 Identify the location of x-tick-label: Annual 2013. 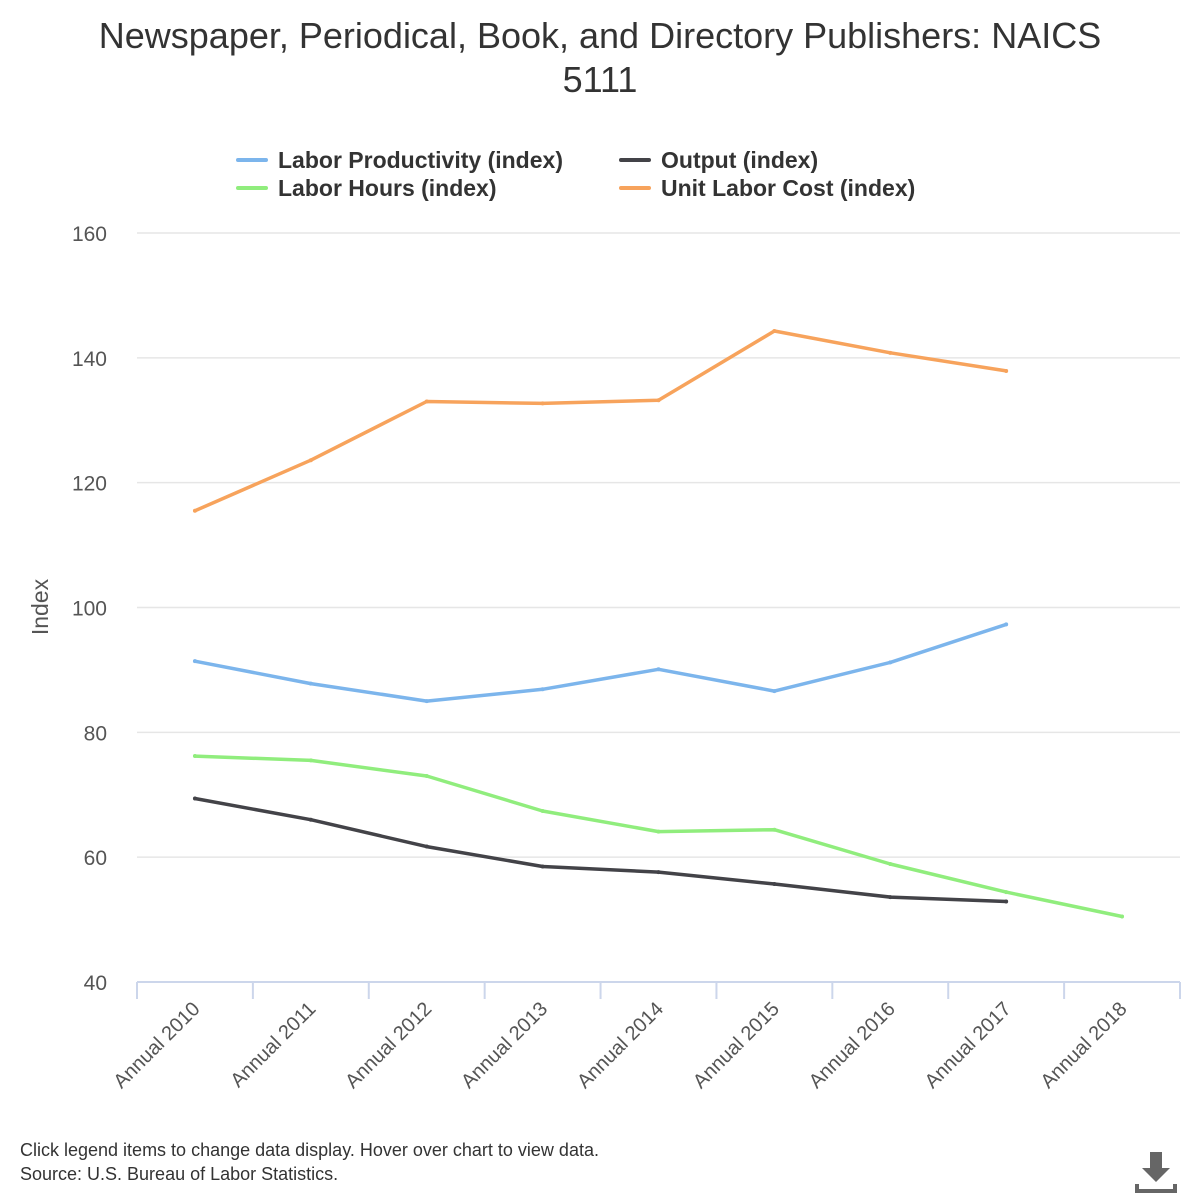
(504, 1045).